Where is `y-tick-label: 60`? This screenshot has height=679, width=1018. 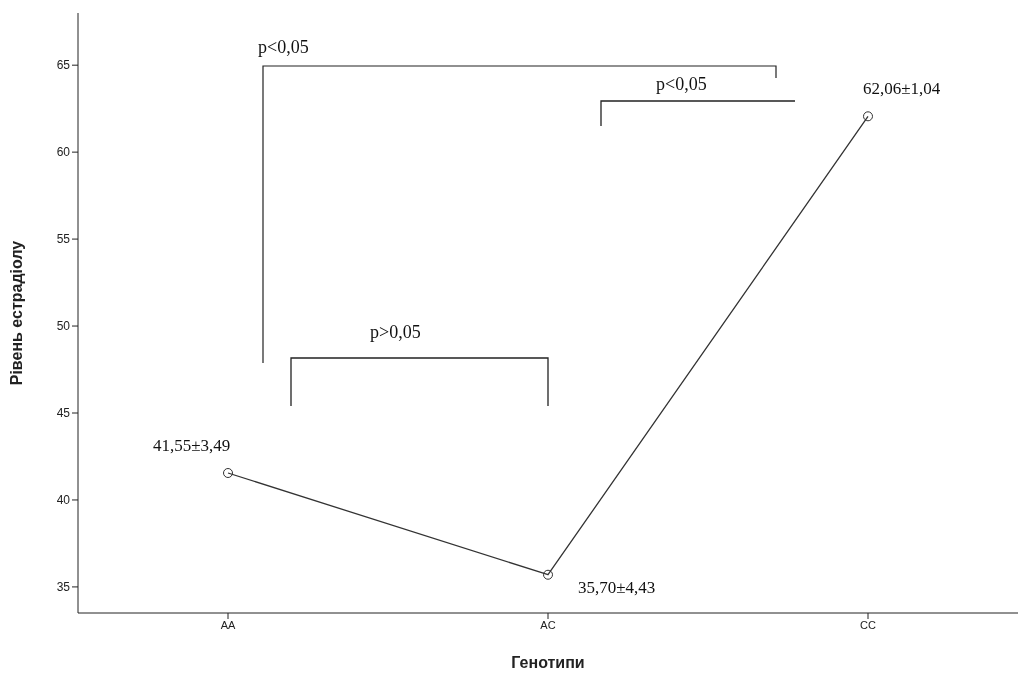
y-tick-label: 60 is located at coordinates (63, 152).